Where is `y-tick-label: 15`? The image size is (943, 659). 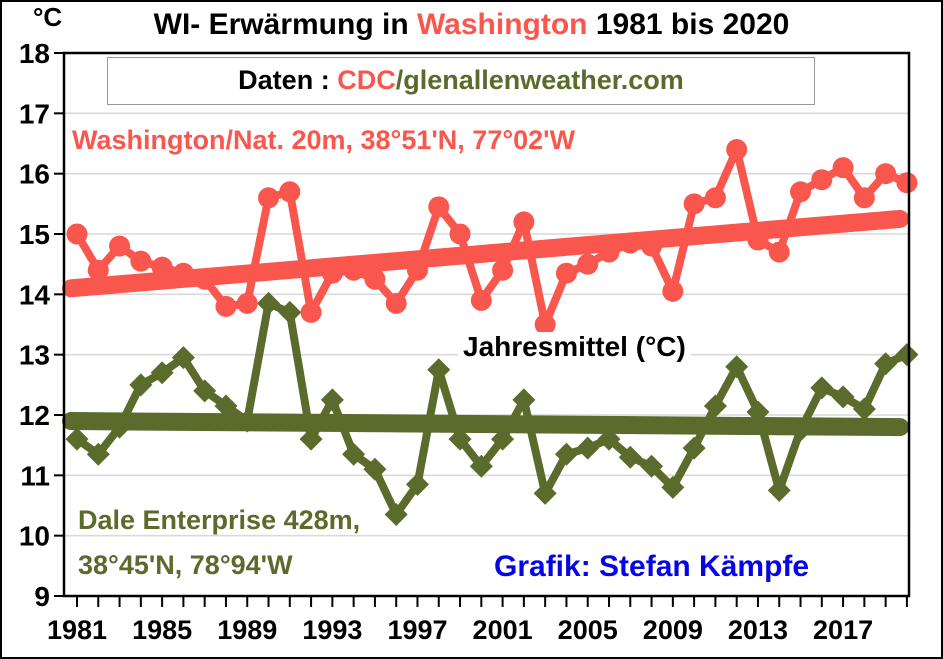
y-tick-label: 15 is located at coordinates (34, 234).